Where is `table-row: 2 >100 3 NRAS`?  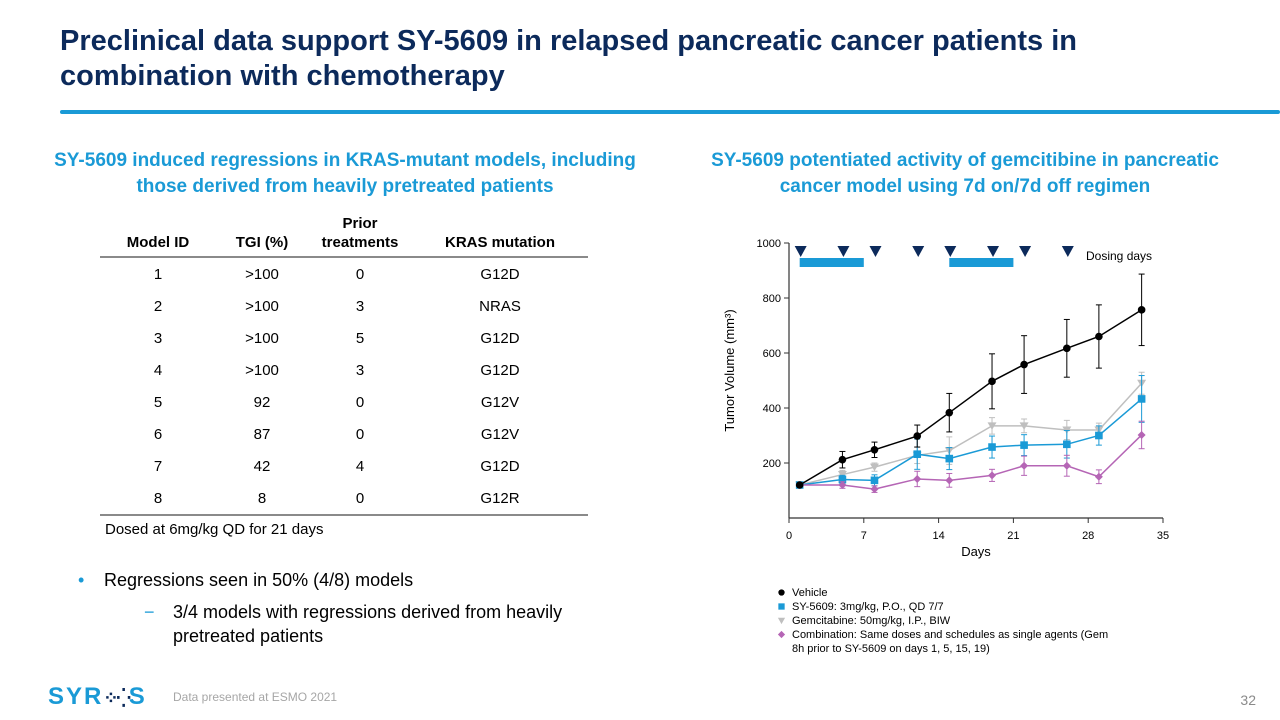 table-row: 2 >100 3 NRAS is located at coordinates (344, 306).